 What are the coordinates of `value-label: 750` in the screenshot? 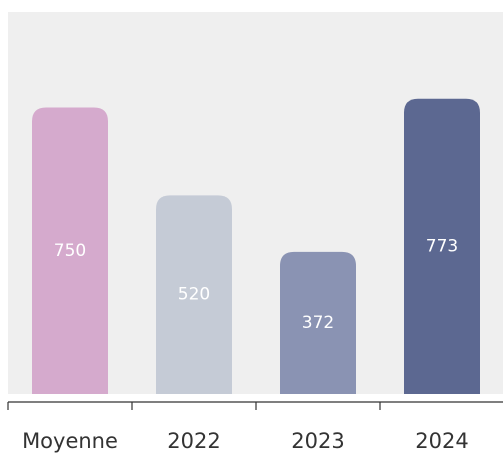 It's located at (70, 251).